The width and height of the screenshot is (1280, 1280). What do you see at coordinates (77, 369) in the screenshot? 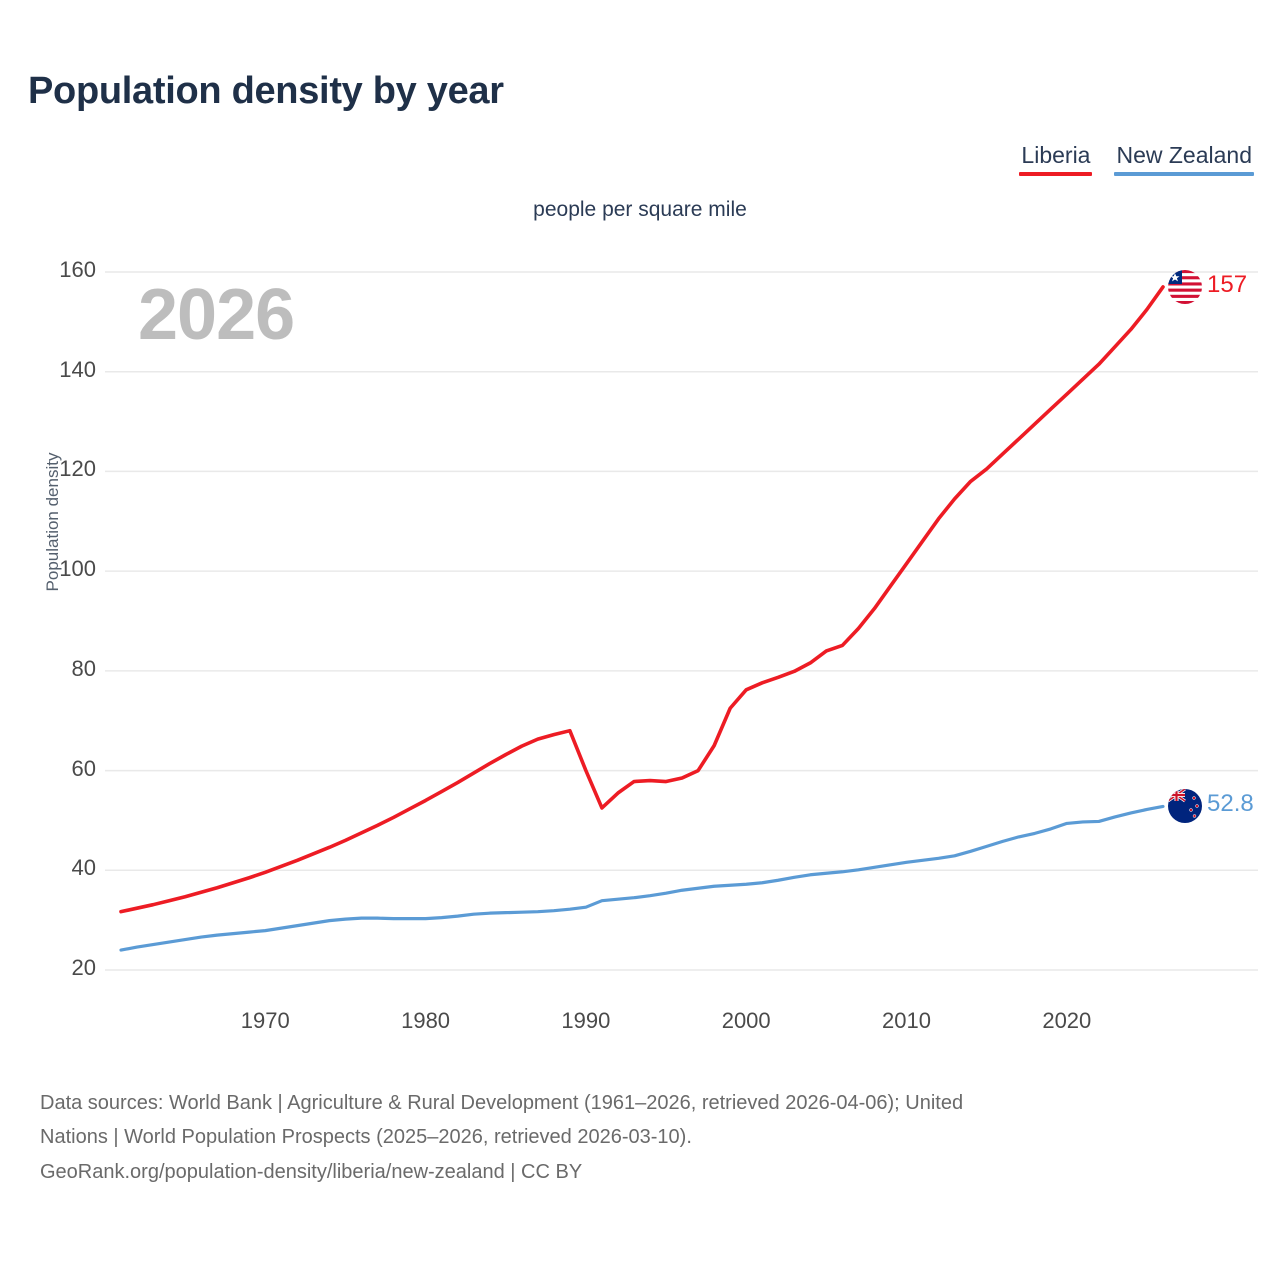
I see `y-tick-label: 140` at bounding box center [77, 369].